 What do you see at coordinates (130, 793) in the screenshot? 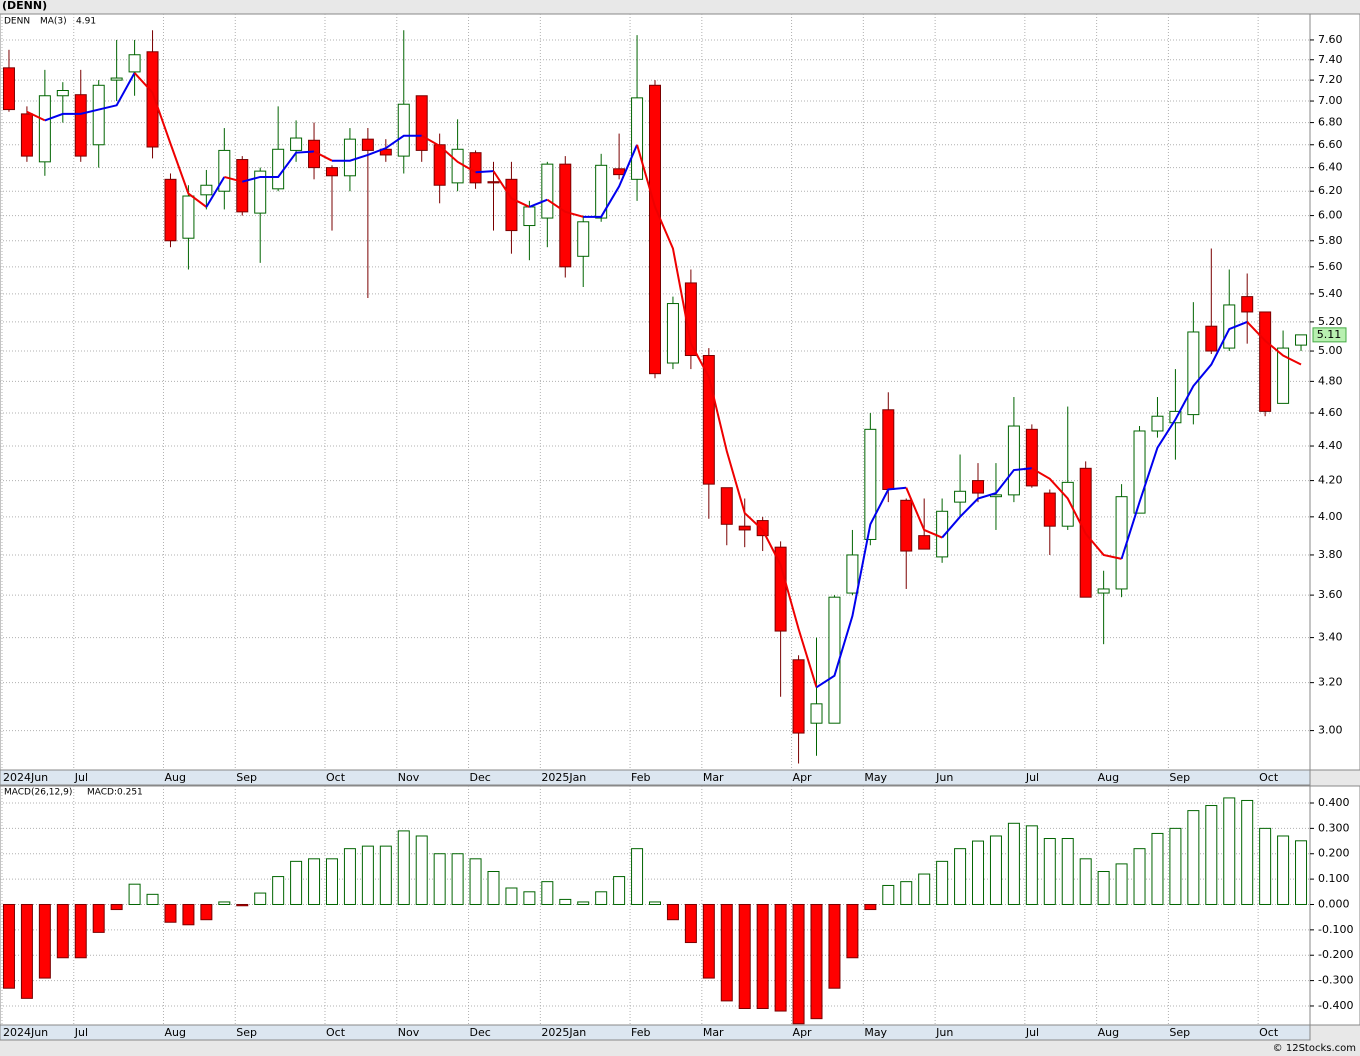
I see `macd-value: 0.251` at bounding box center [130, 793].